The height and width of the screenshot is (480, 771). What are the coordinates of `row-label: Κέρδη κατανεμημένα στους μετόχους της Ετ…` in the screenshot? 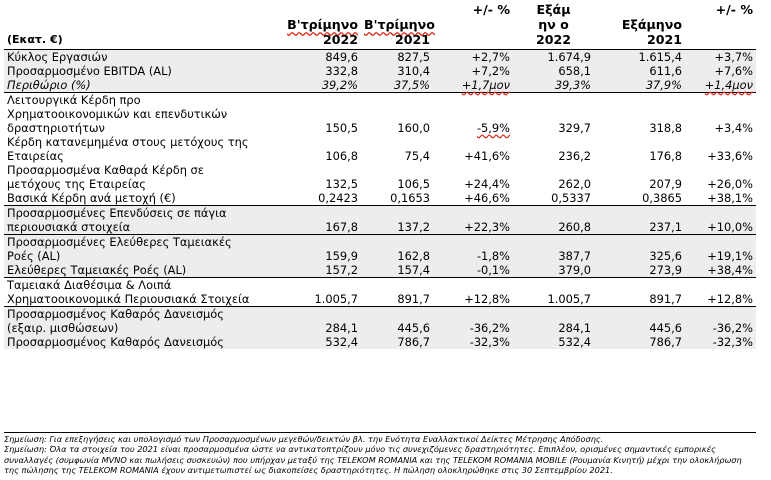 It's located at (128, 149).